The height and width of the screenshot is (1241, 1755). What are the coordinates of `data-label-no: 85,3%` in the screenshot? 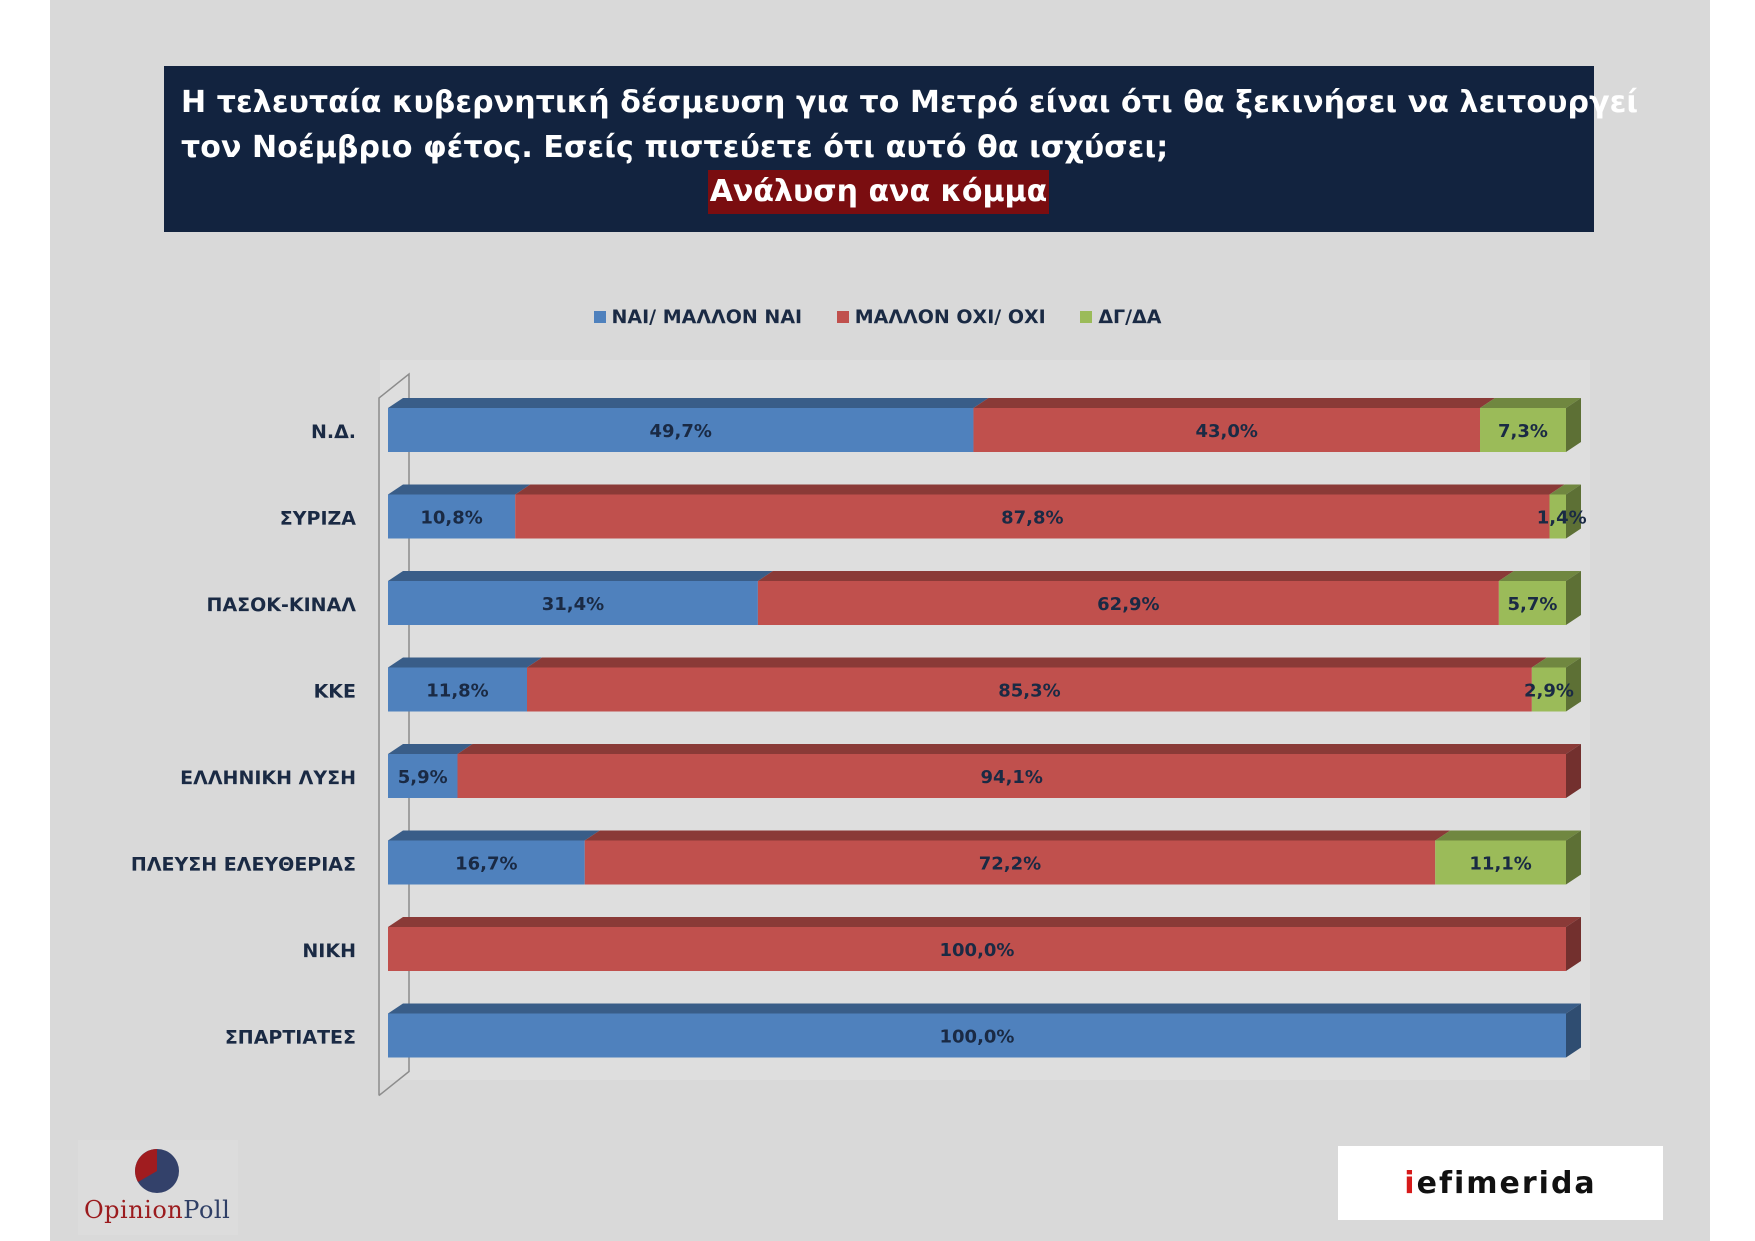 It's located at (1029, 691).